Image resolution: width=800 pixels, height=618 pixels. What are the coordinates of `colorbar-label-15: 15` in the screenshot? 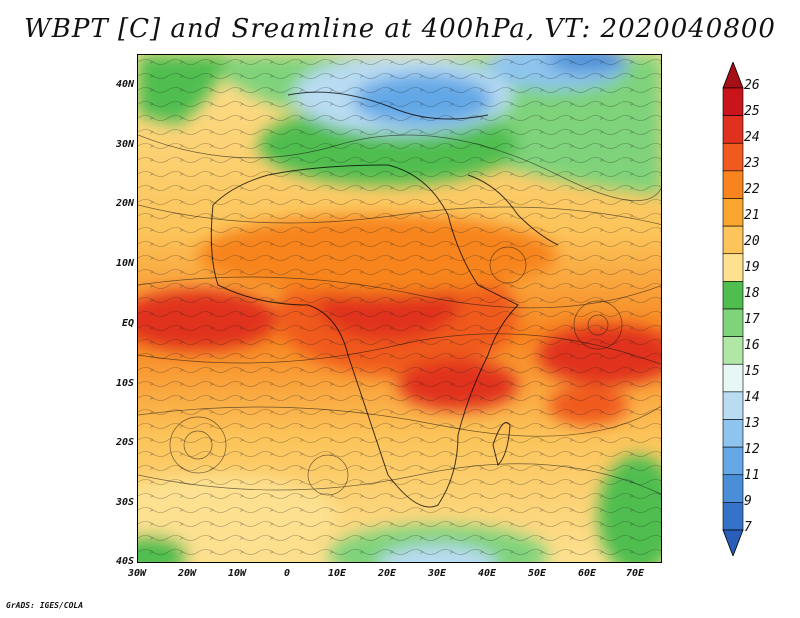 It's located at (752, 371).